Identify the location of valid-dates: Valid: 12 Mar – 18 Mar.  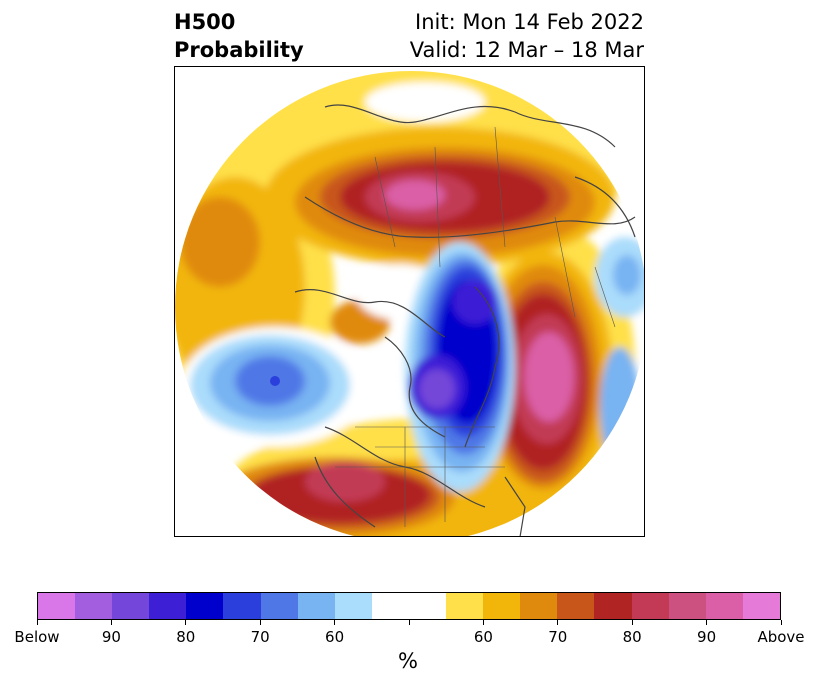
(526, 50).